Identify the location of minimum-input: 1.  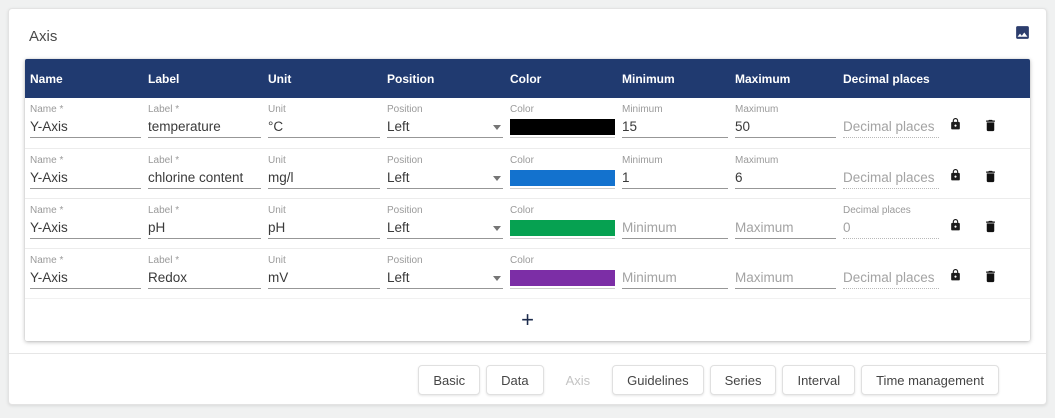
(675, 178).